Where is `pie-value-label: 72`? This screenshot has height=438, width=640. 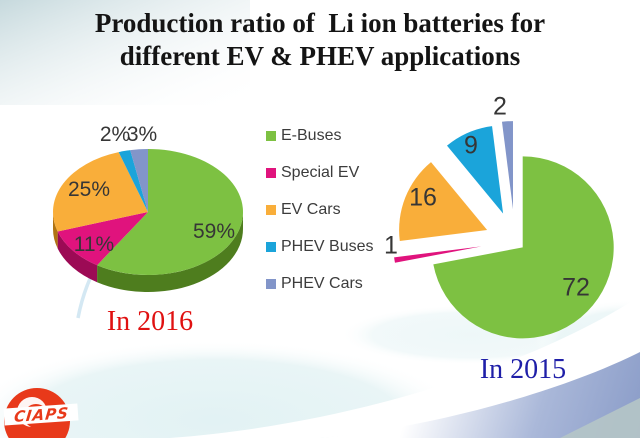
pie-value-label: 72 is located at coordinates (576, 287).